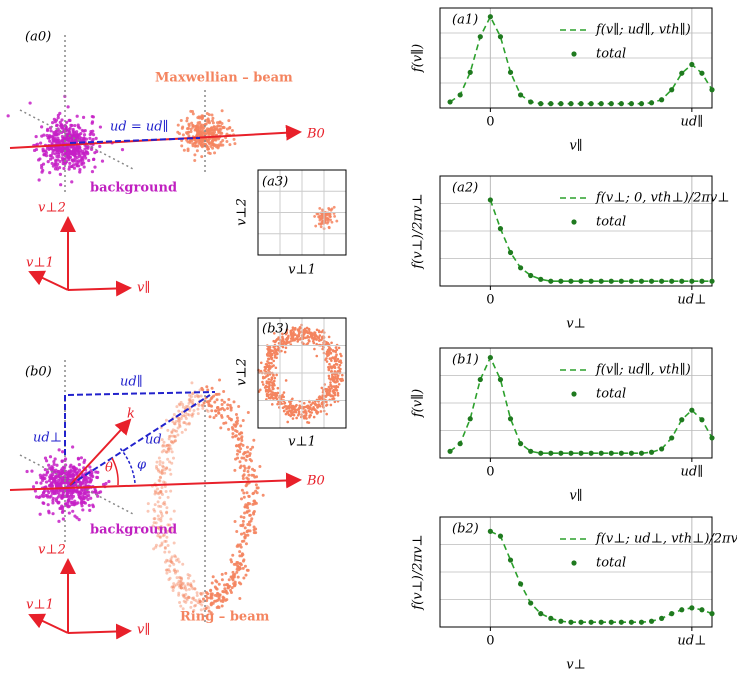  What do you see at coordinates (574, 394) in the screenshot?
I see `legend-swatch` at bounding box center [574, 394].